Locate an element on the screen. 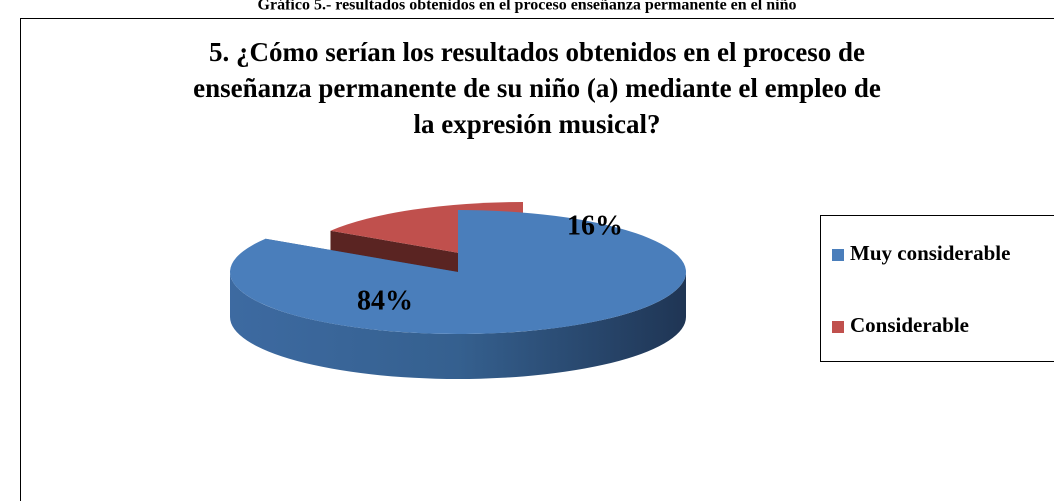  legend-label: Considerable is located at coordinates (909, 325).